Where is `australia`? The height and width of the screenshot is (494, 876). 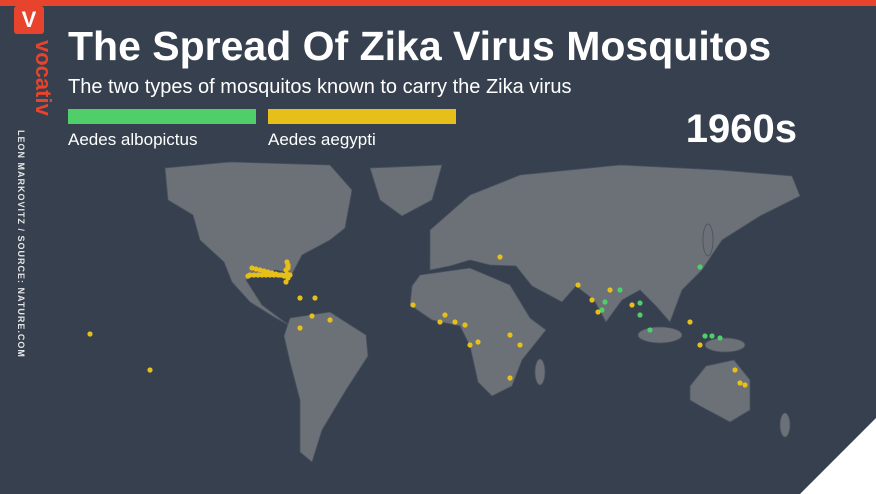
australia is located at coordinates (720, 391).